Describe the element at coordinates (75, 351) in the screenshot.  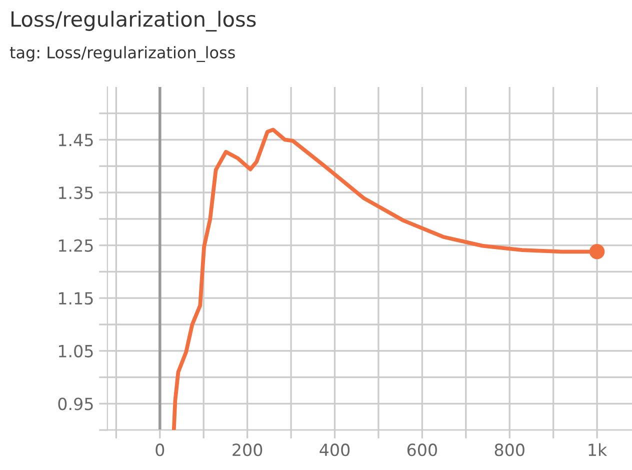
I see `y-tick-label: 1.05` at that location.